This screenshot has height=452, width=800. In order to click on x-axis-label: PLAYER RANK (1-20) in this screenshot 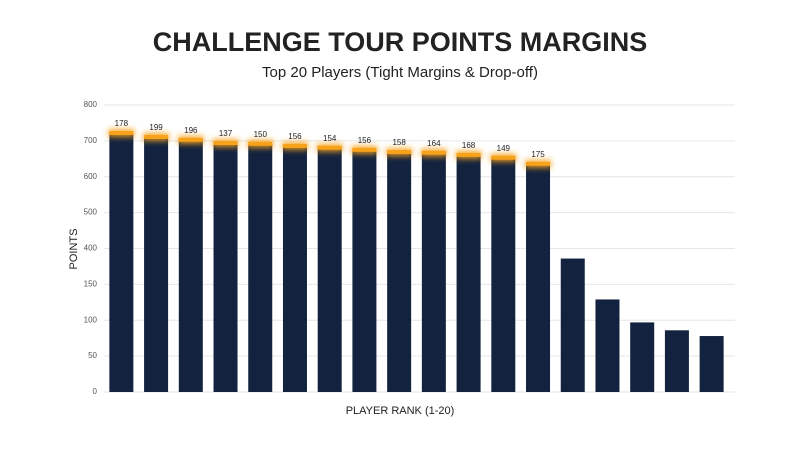, I will do `click(400, 411)`.